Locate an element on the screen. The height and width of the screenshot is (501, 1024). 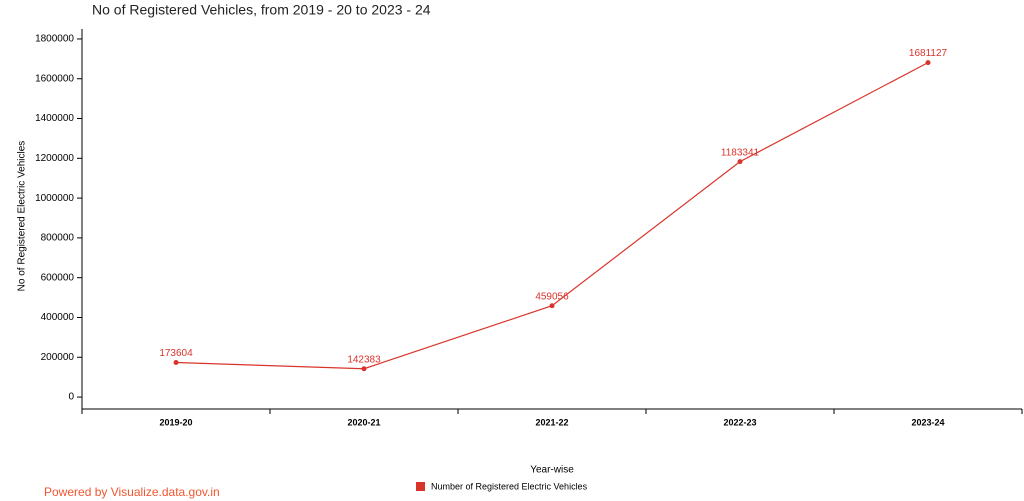
data-label: 1681127 is located at coordinates (928, 53).